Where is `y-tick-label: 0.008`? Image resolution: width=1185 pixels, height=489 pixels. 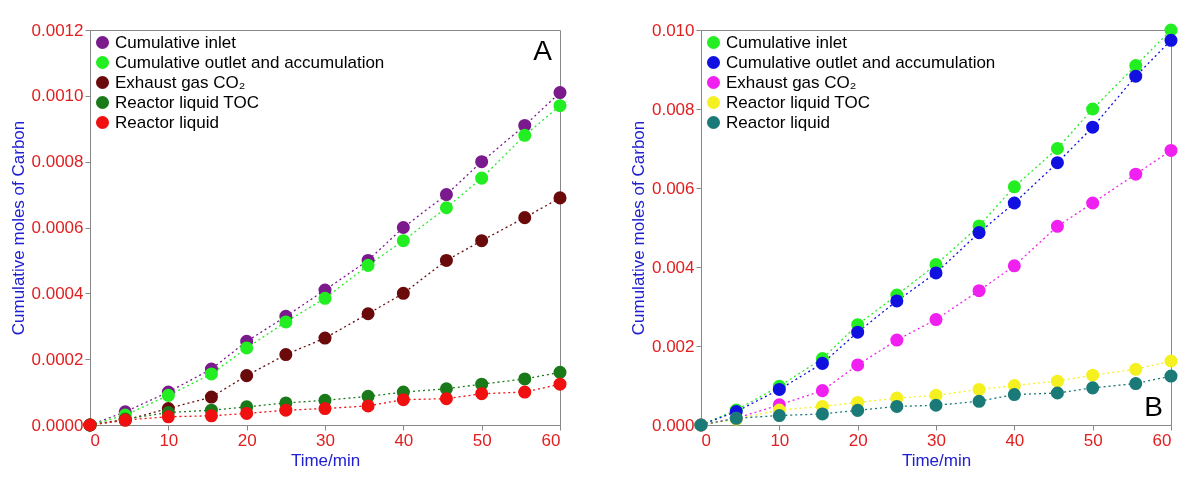
y-tick-label: 0.008 is located at coordinates (673, 109).